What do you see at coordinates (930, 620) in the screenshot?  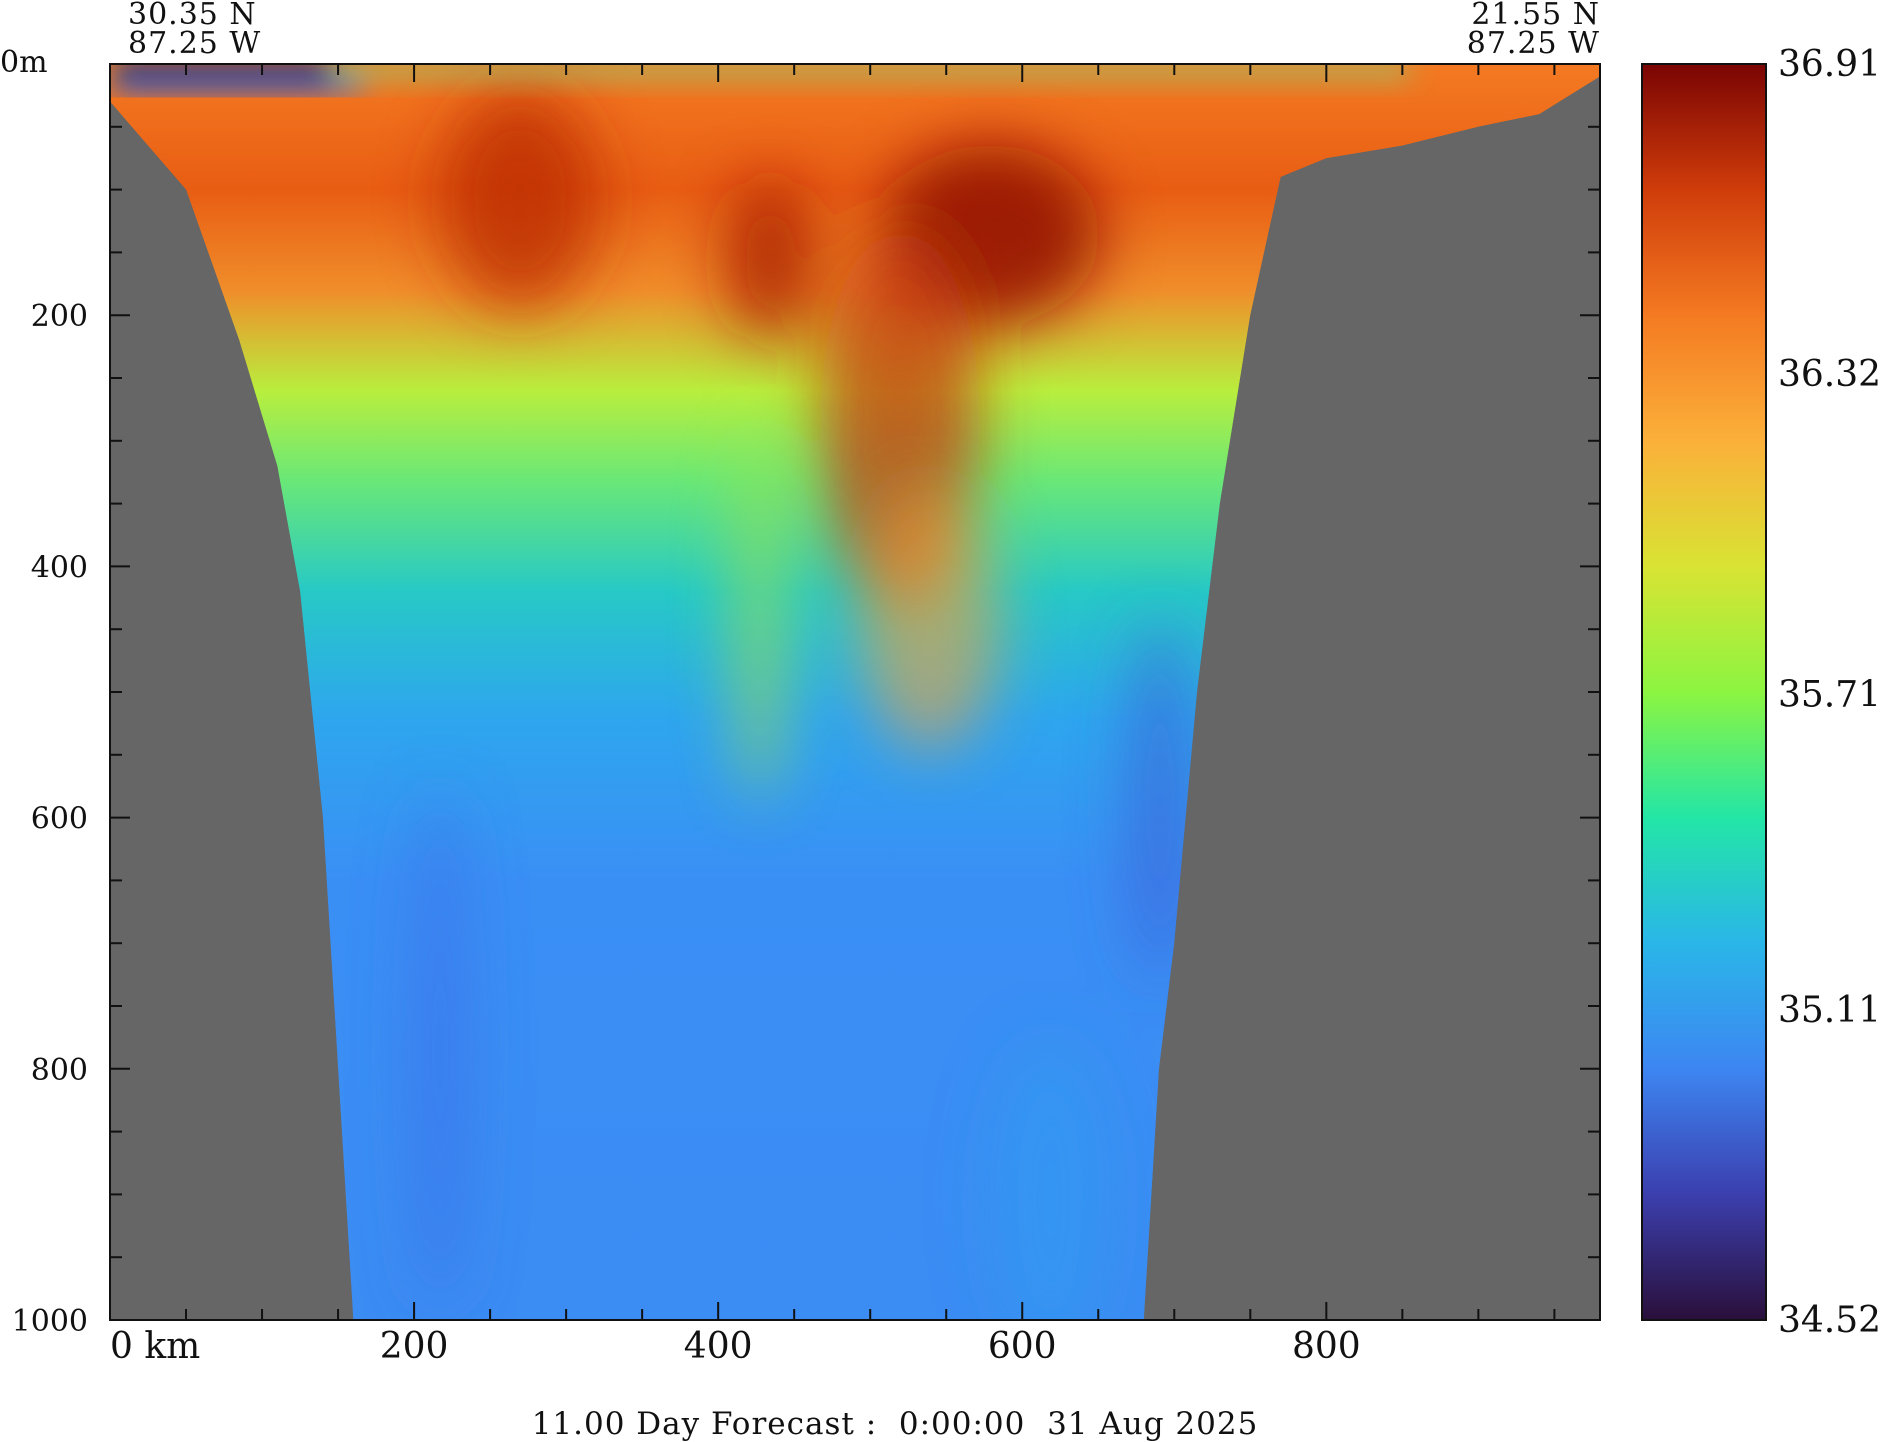 I see `mid-salinity-plume` at bounding box center [930, 620].